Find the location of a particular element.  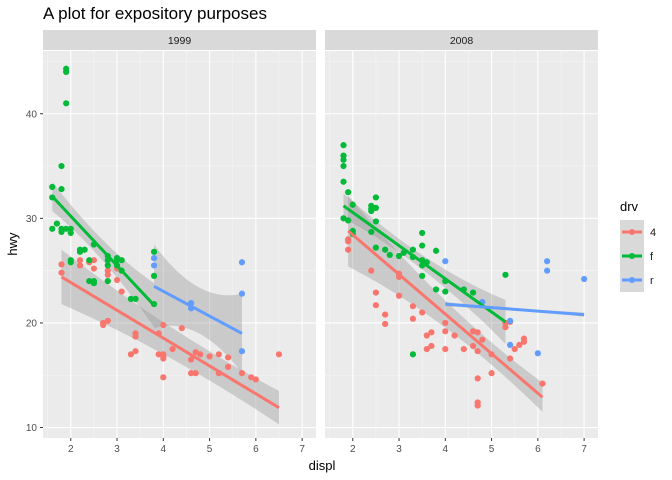

legend-label-r: r is located at coordinates (652, 281).